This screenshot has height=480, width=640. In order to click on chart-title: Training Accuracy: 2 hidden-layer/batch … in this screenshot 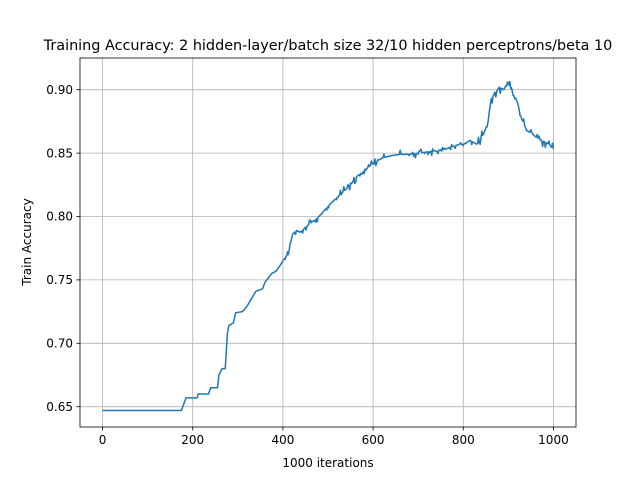, I will do `click(328, 46)`.